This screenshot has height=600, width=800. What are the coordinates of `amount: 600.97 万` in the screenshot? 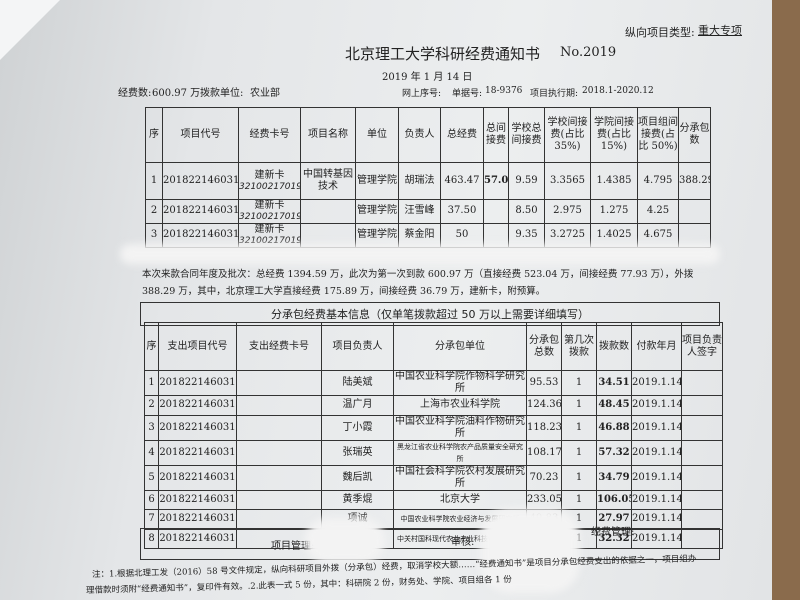 It's located at (176, 93).